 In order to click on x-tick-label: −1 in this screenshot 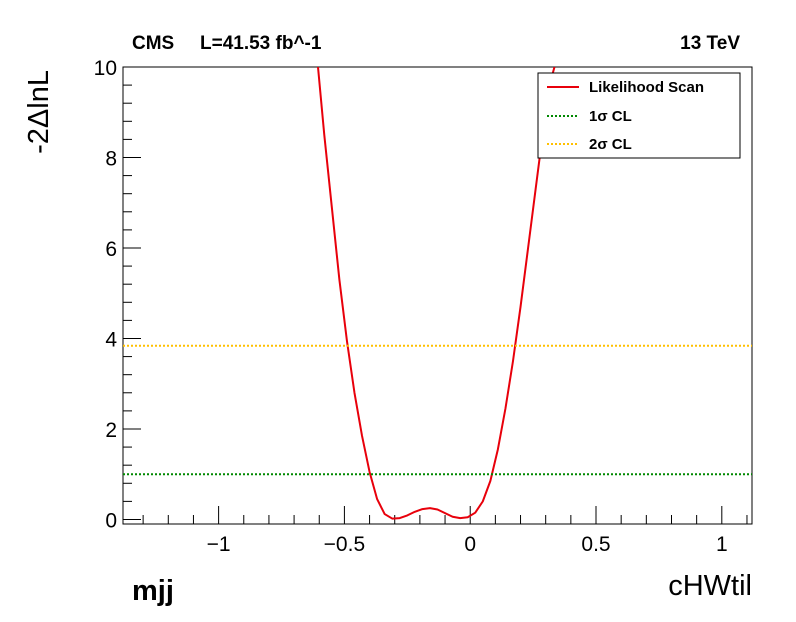, I will do `click(219, 544)`.